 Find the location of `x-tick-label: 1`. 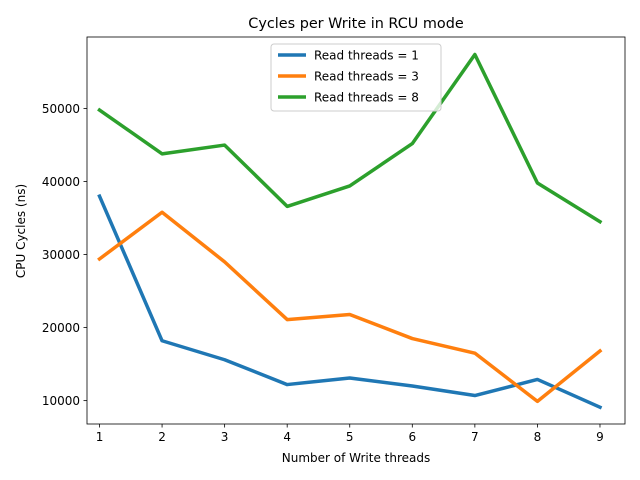

x-tick-label: 1 is located at coordinates (100, 437).